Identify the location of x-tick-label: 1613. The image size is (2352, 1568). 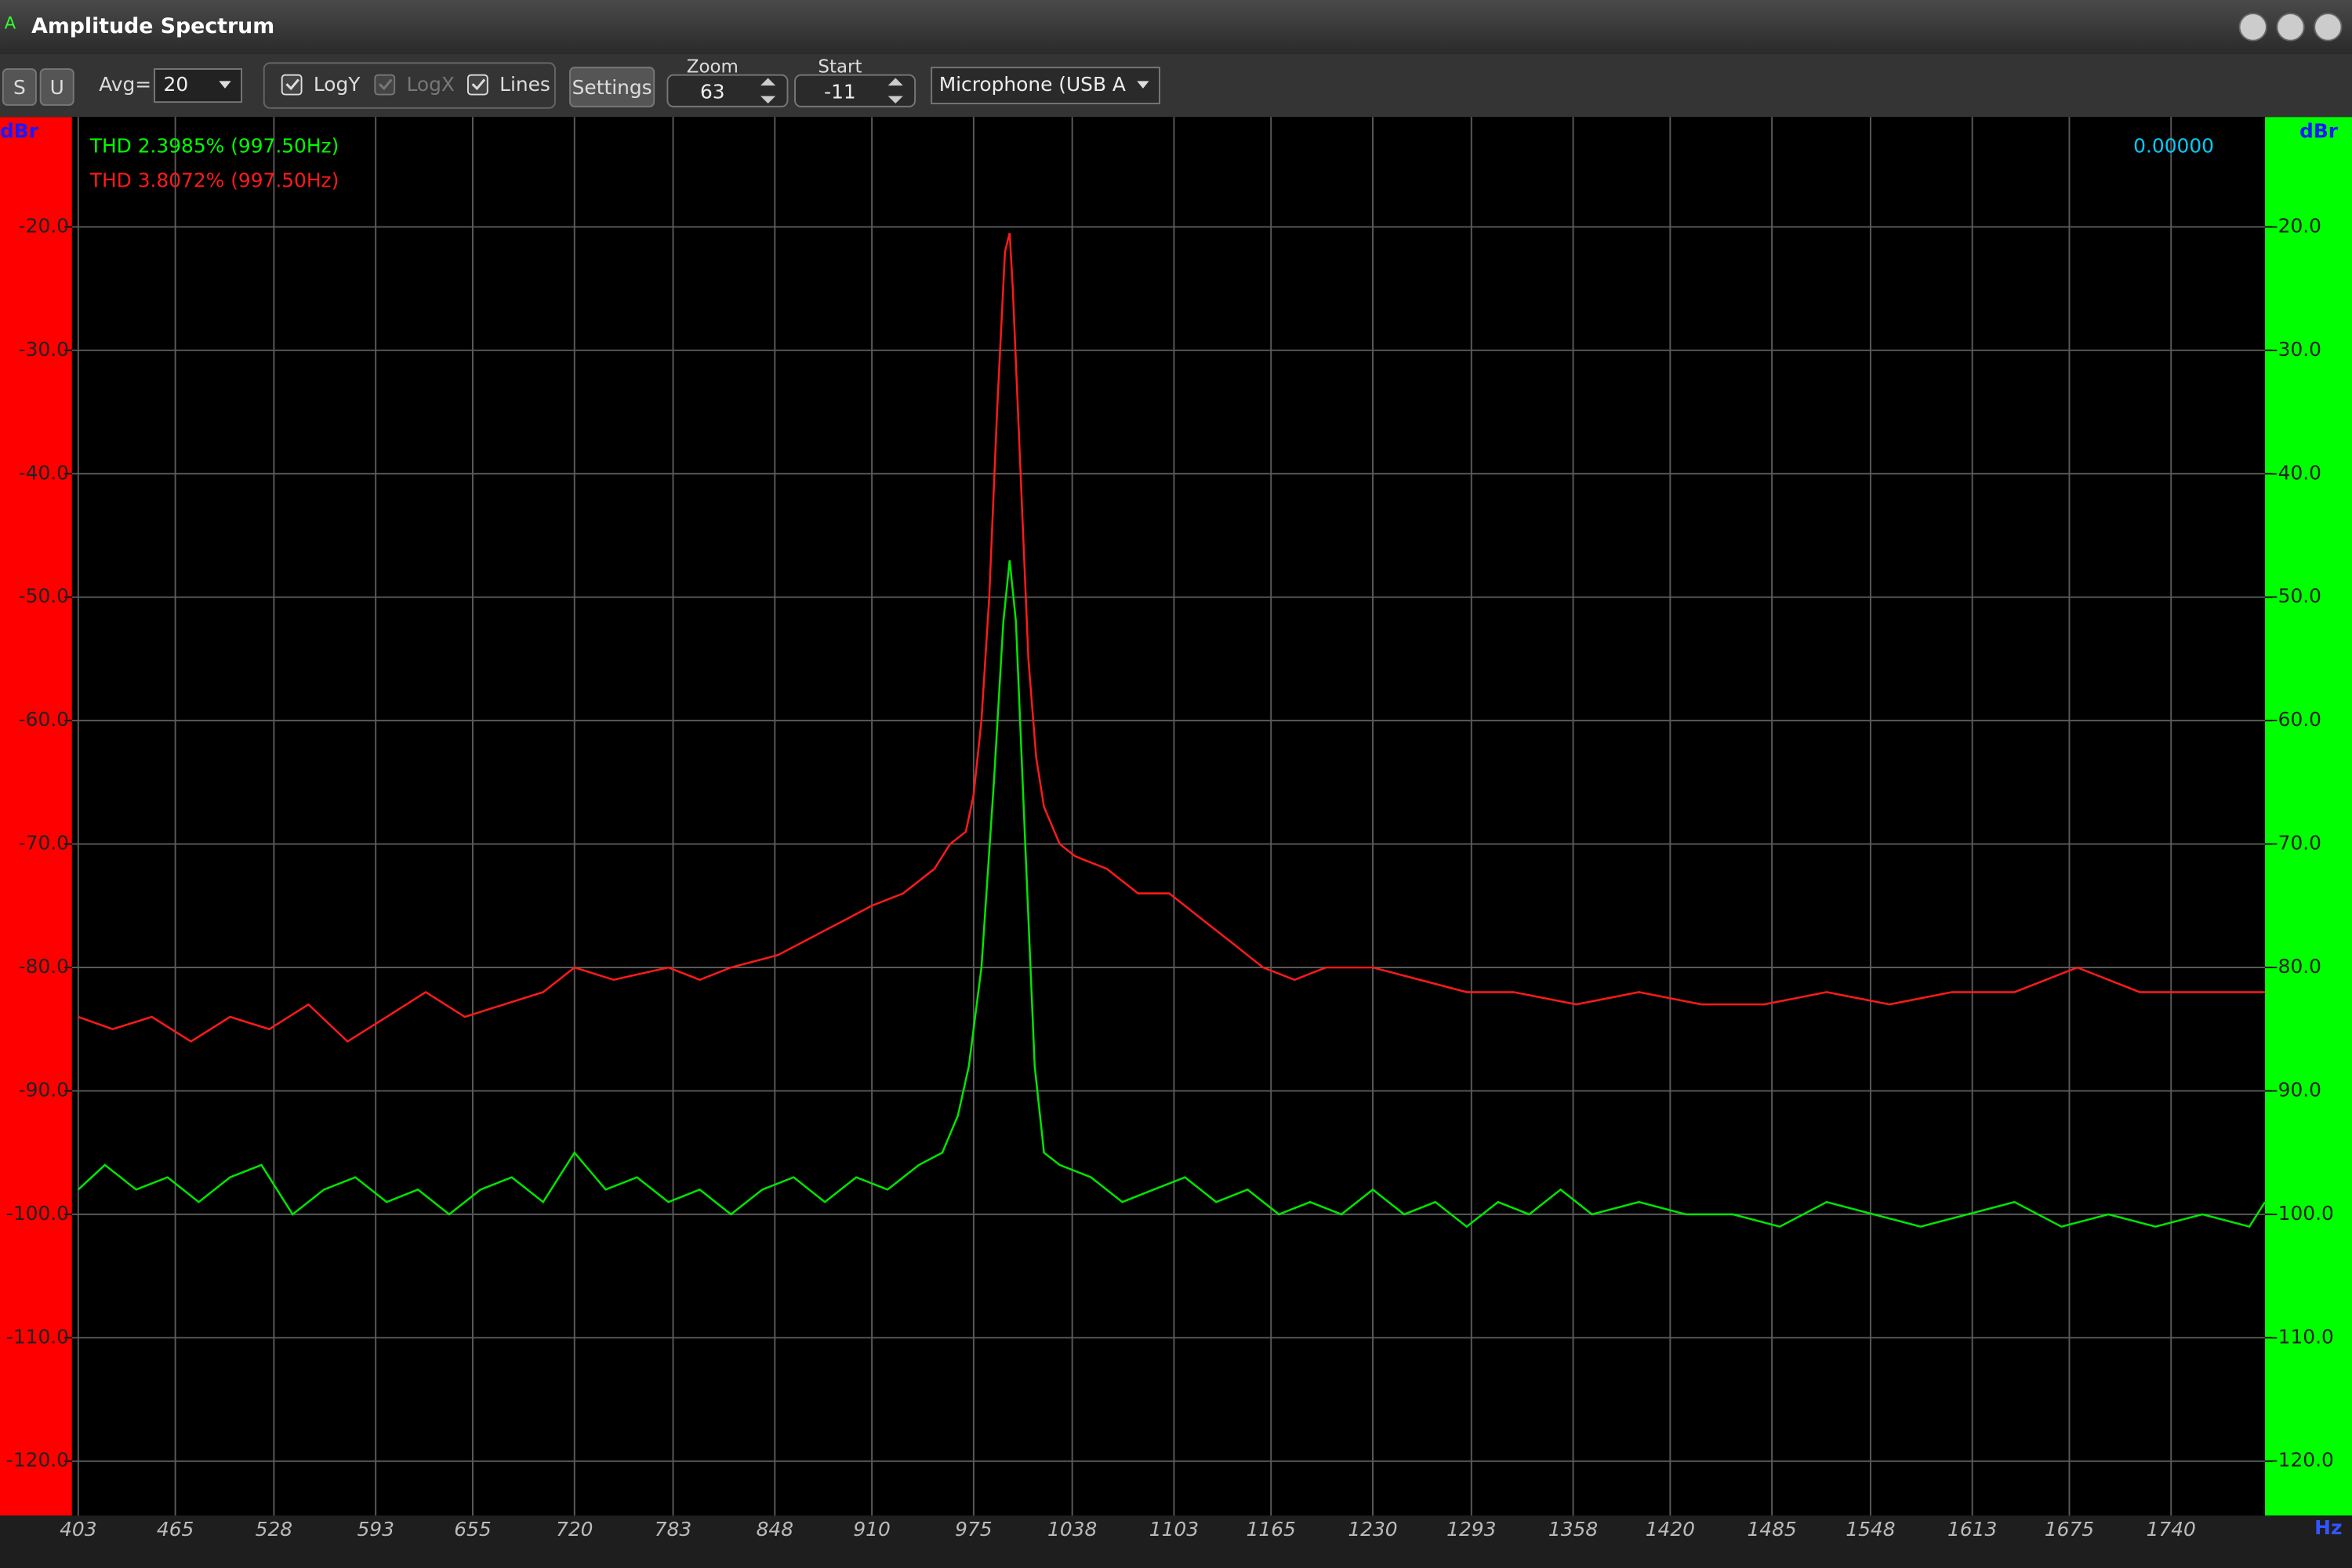
(1972, 1529).